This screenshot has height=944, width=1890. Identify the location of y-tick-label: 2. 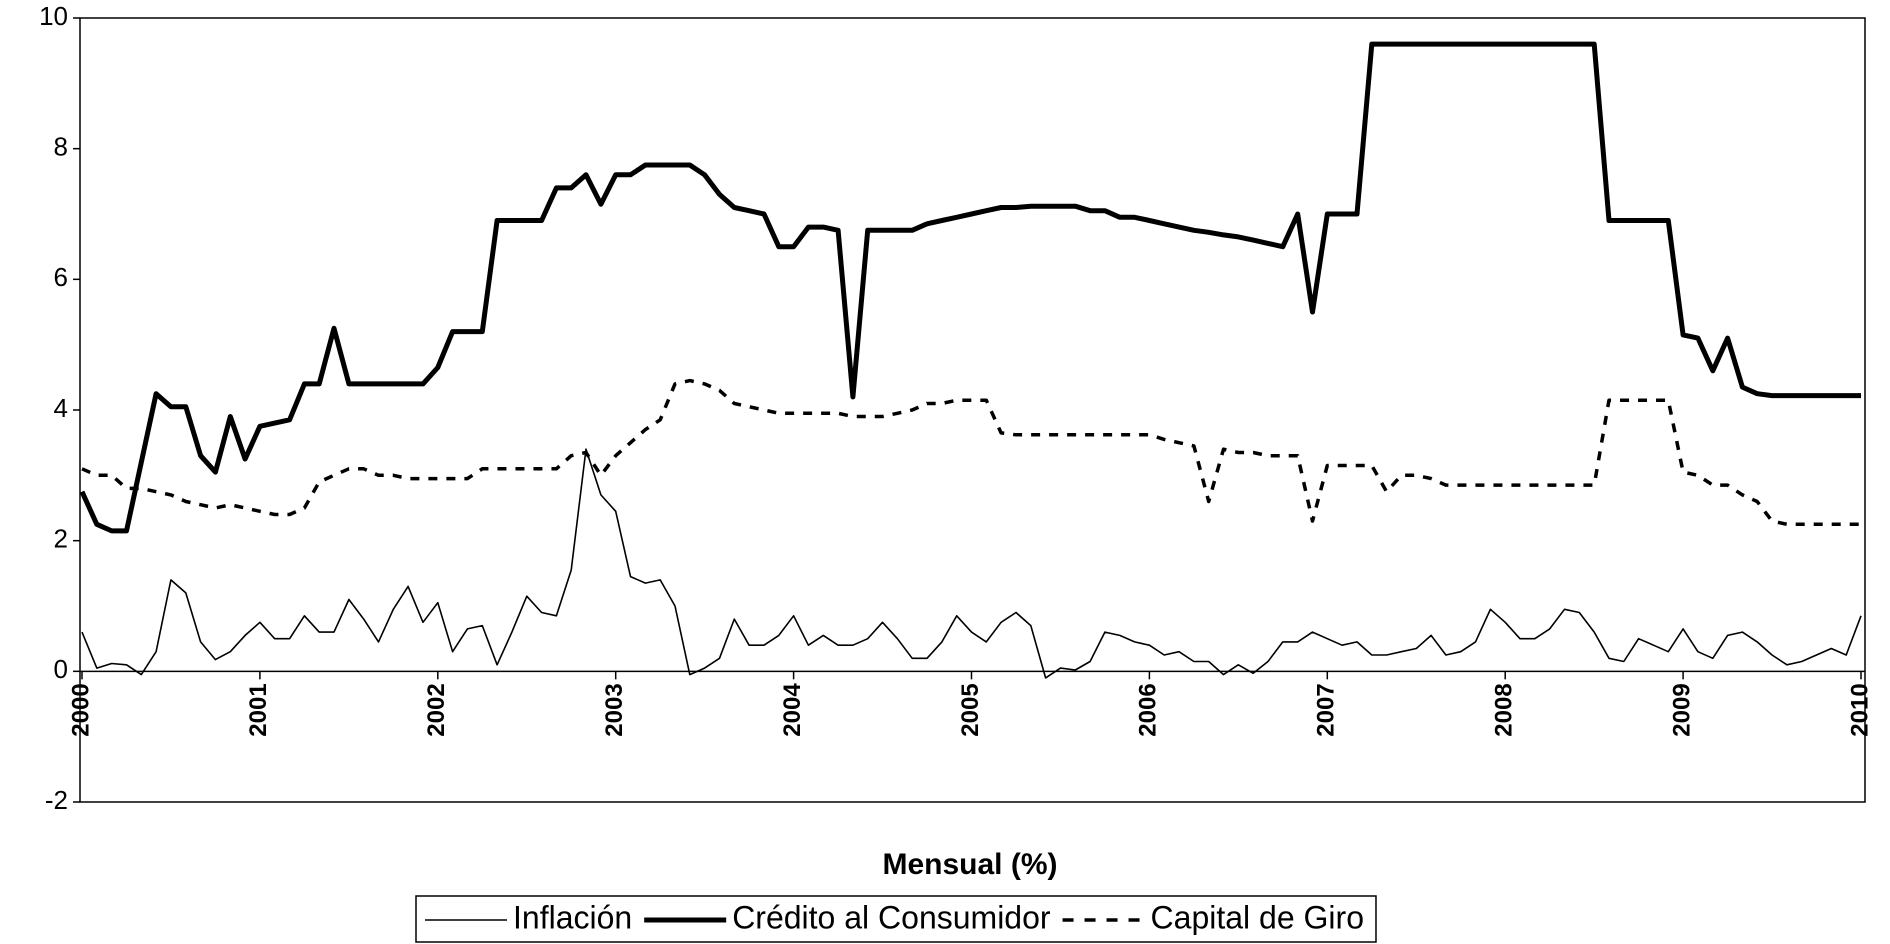
(61, 539).